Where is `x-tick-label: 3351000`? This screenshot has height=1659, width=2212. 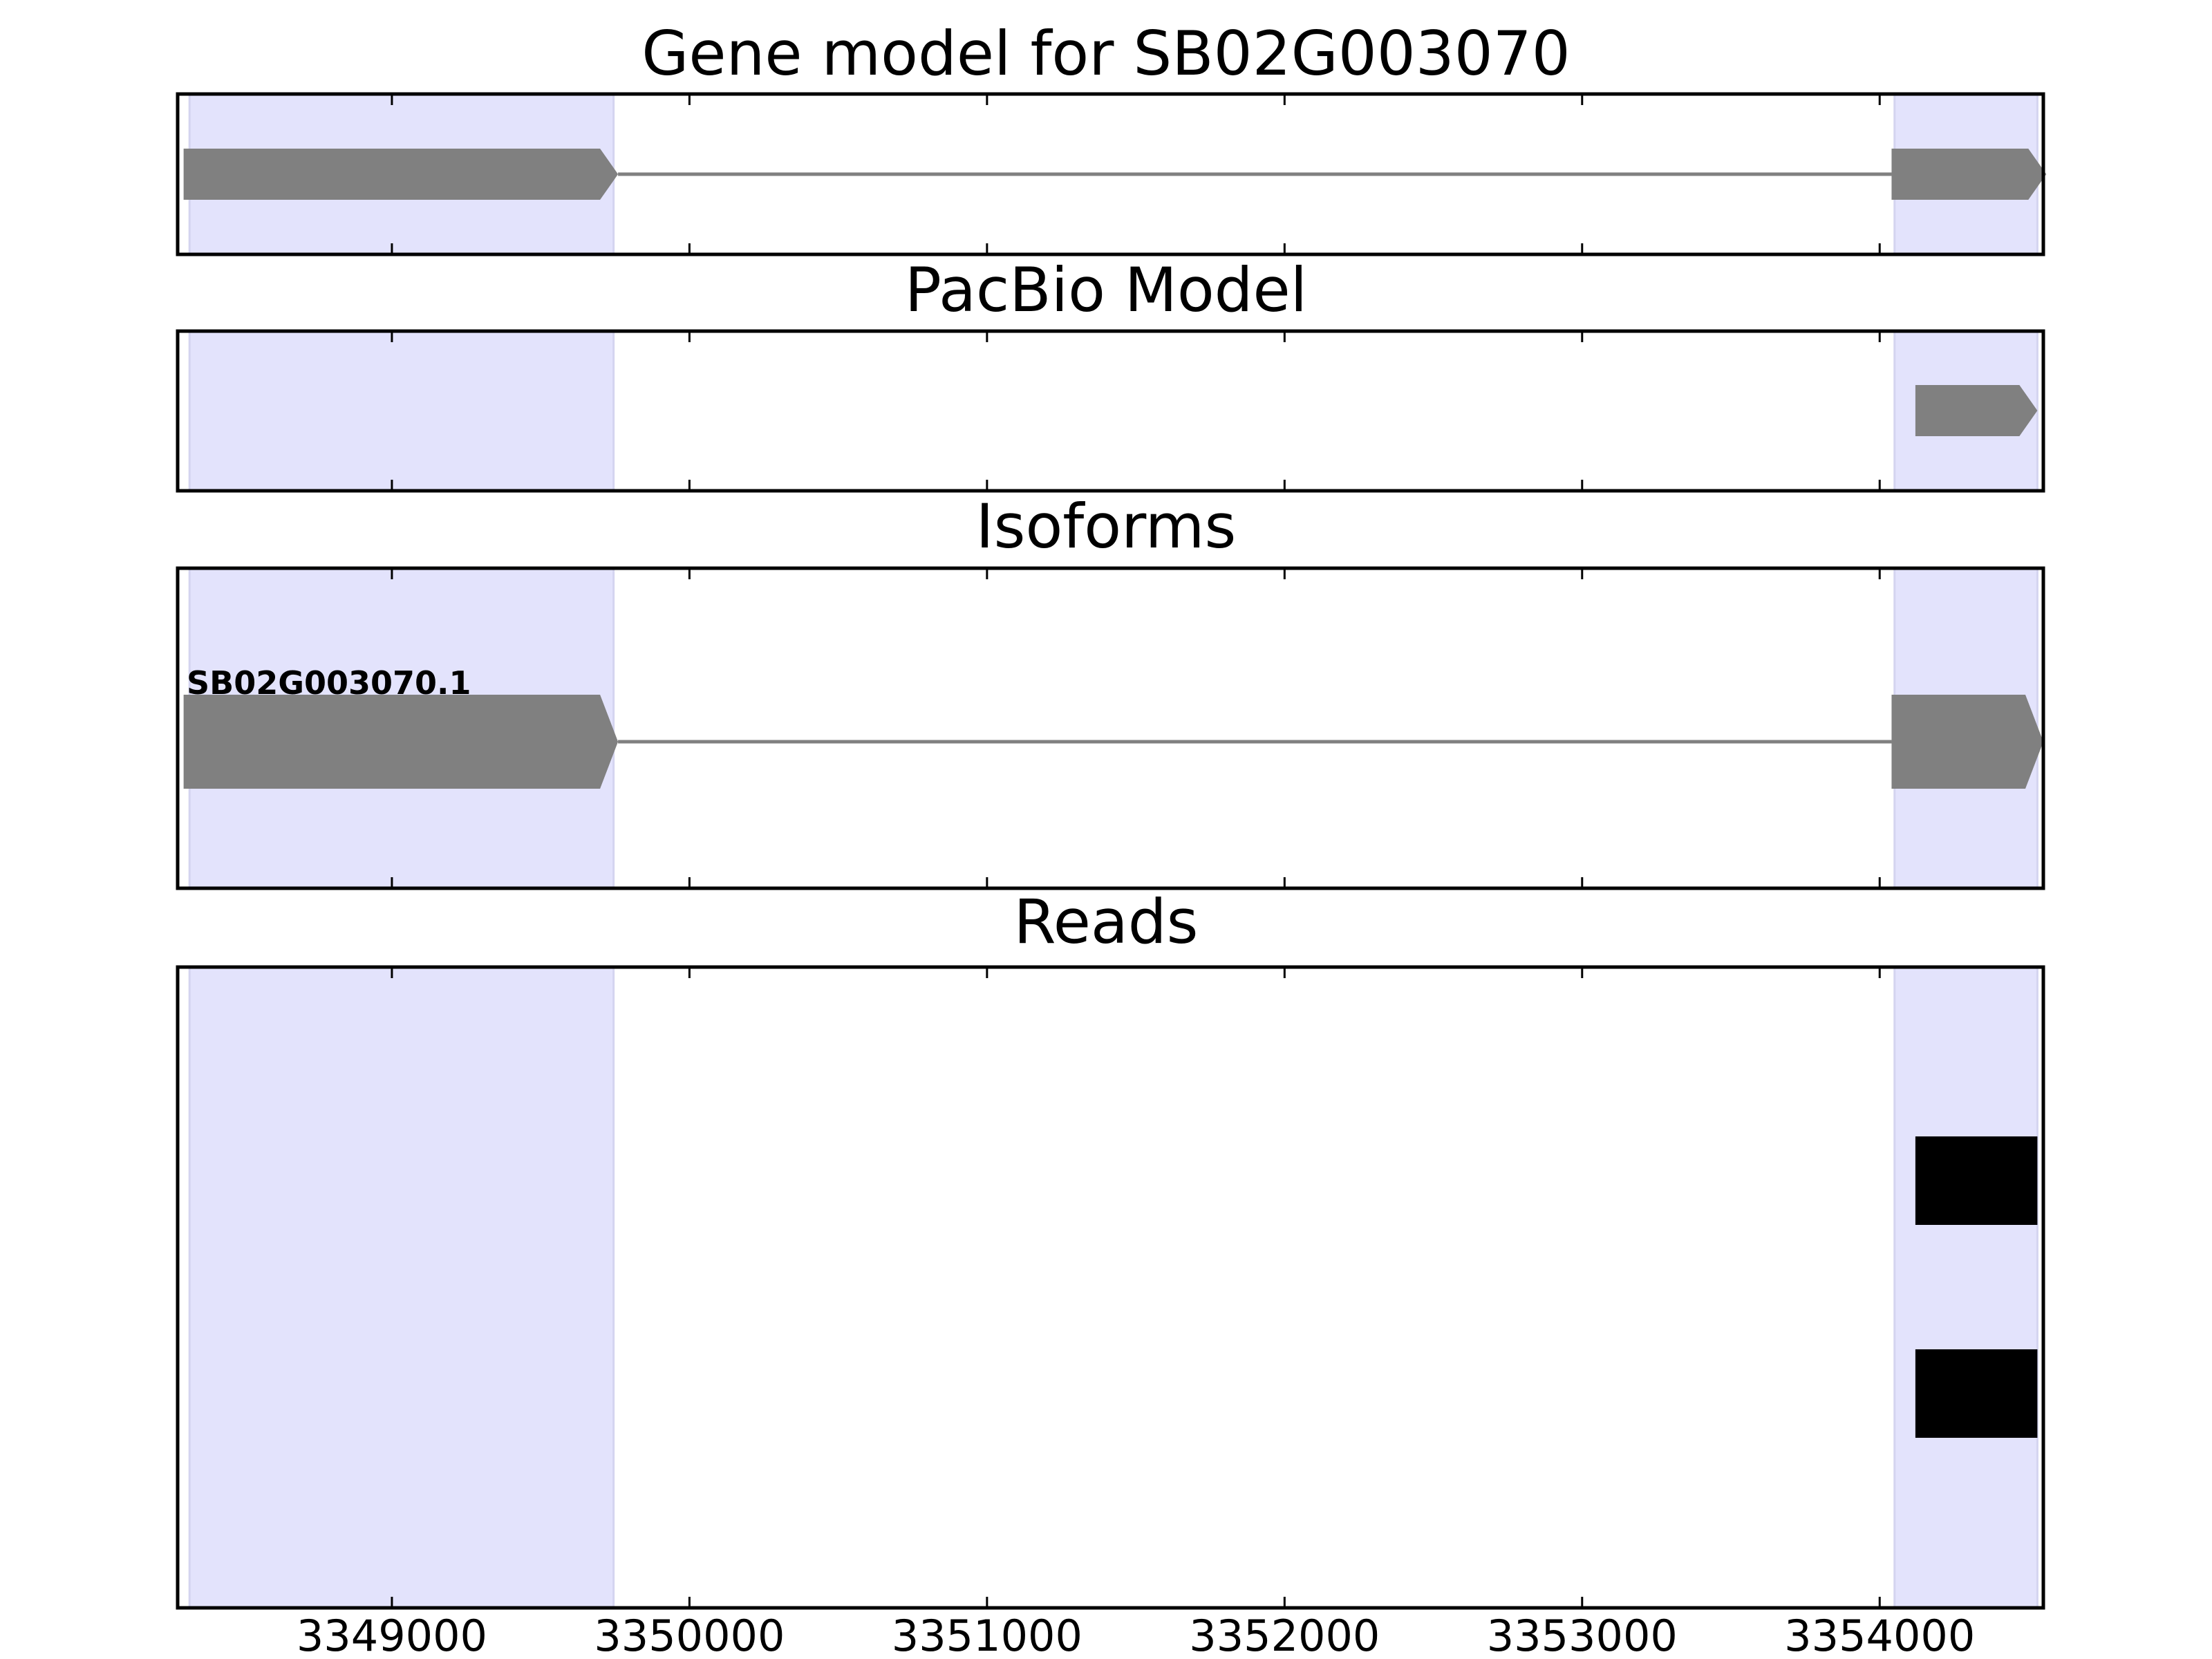 x-tick-label: 3351000 is located at coordinates (987, 1635).